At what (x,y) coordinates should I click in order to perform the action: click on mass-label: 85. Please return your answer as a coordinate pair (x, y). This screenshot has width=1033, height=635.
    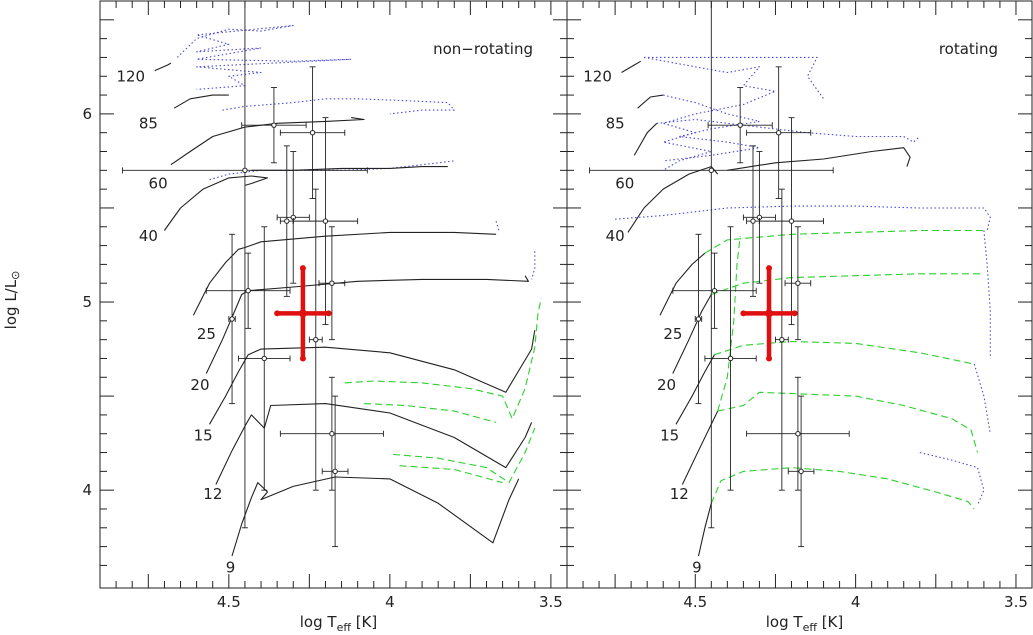
    Looking at the image, I should click on (615, 123).